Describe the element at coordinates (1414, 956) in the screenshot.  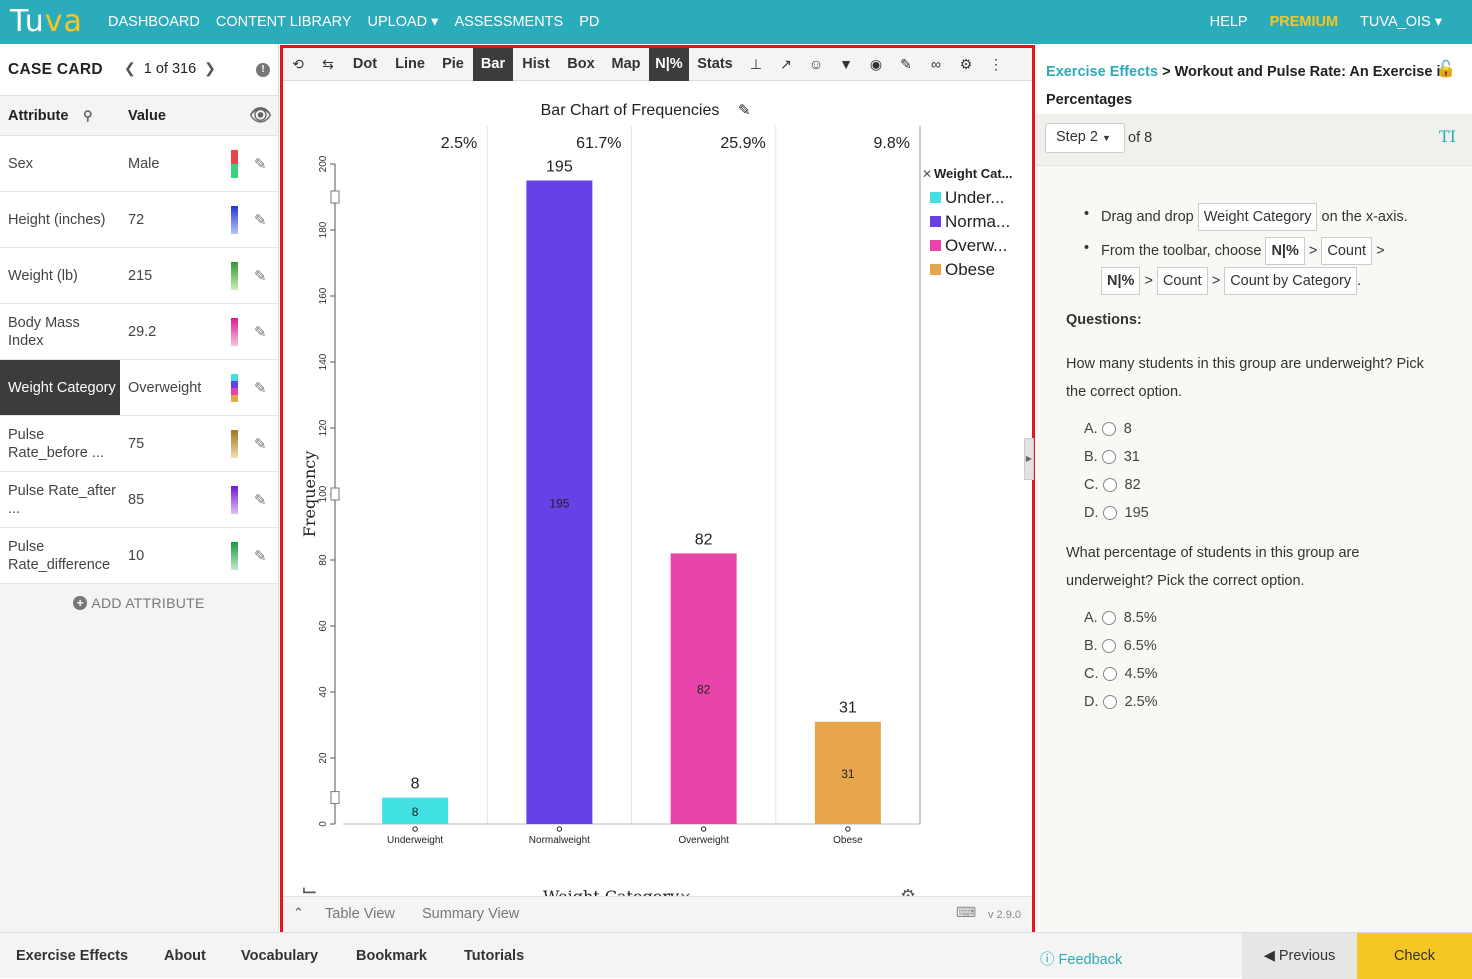
I see `check-button: Check` at that location.